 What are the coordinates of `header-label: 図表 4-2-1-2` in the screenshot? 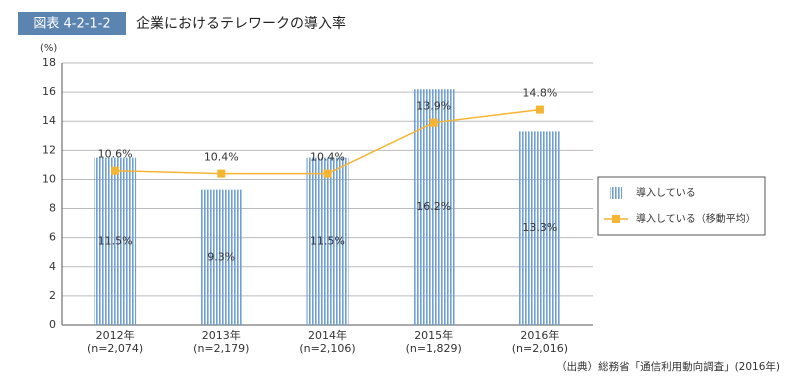 It's located at (71, 24).